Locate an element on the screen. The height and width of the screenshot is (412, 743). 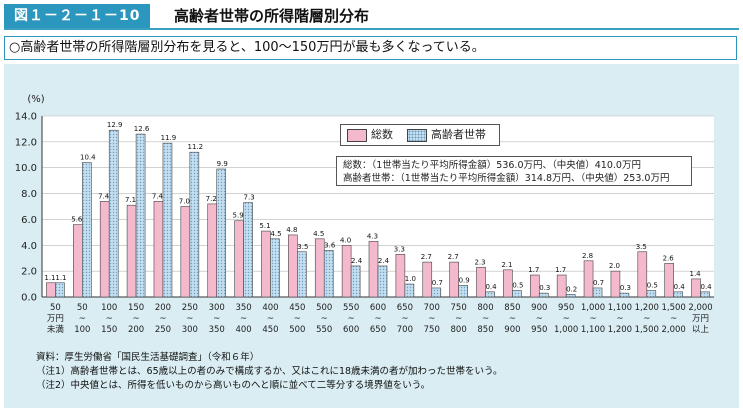
x-tick-label: 850 is located at coordinates (485, 330).